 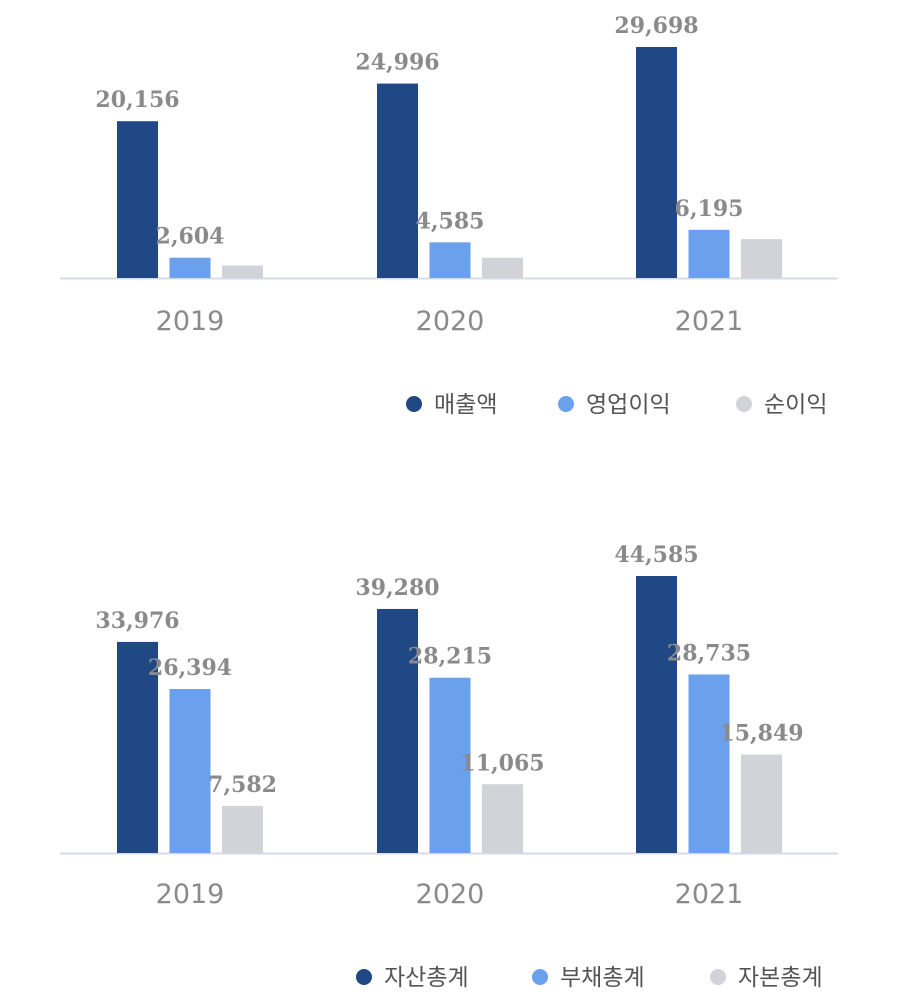 What do you see at coordinates (656, 26) in the screenshot?
I see `data-label: 29,698` at bounding box center [656, 26].